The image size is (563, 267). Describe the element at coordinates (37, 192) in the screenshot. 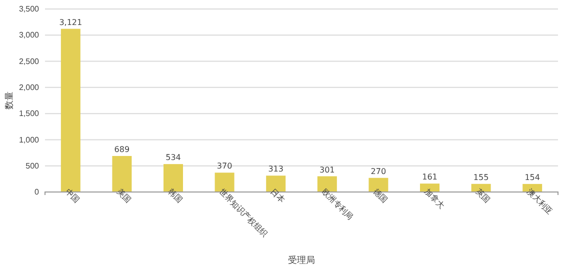

I see `y-tick-label: 0` at that location.